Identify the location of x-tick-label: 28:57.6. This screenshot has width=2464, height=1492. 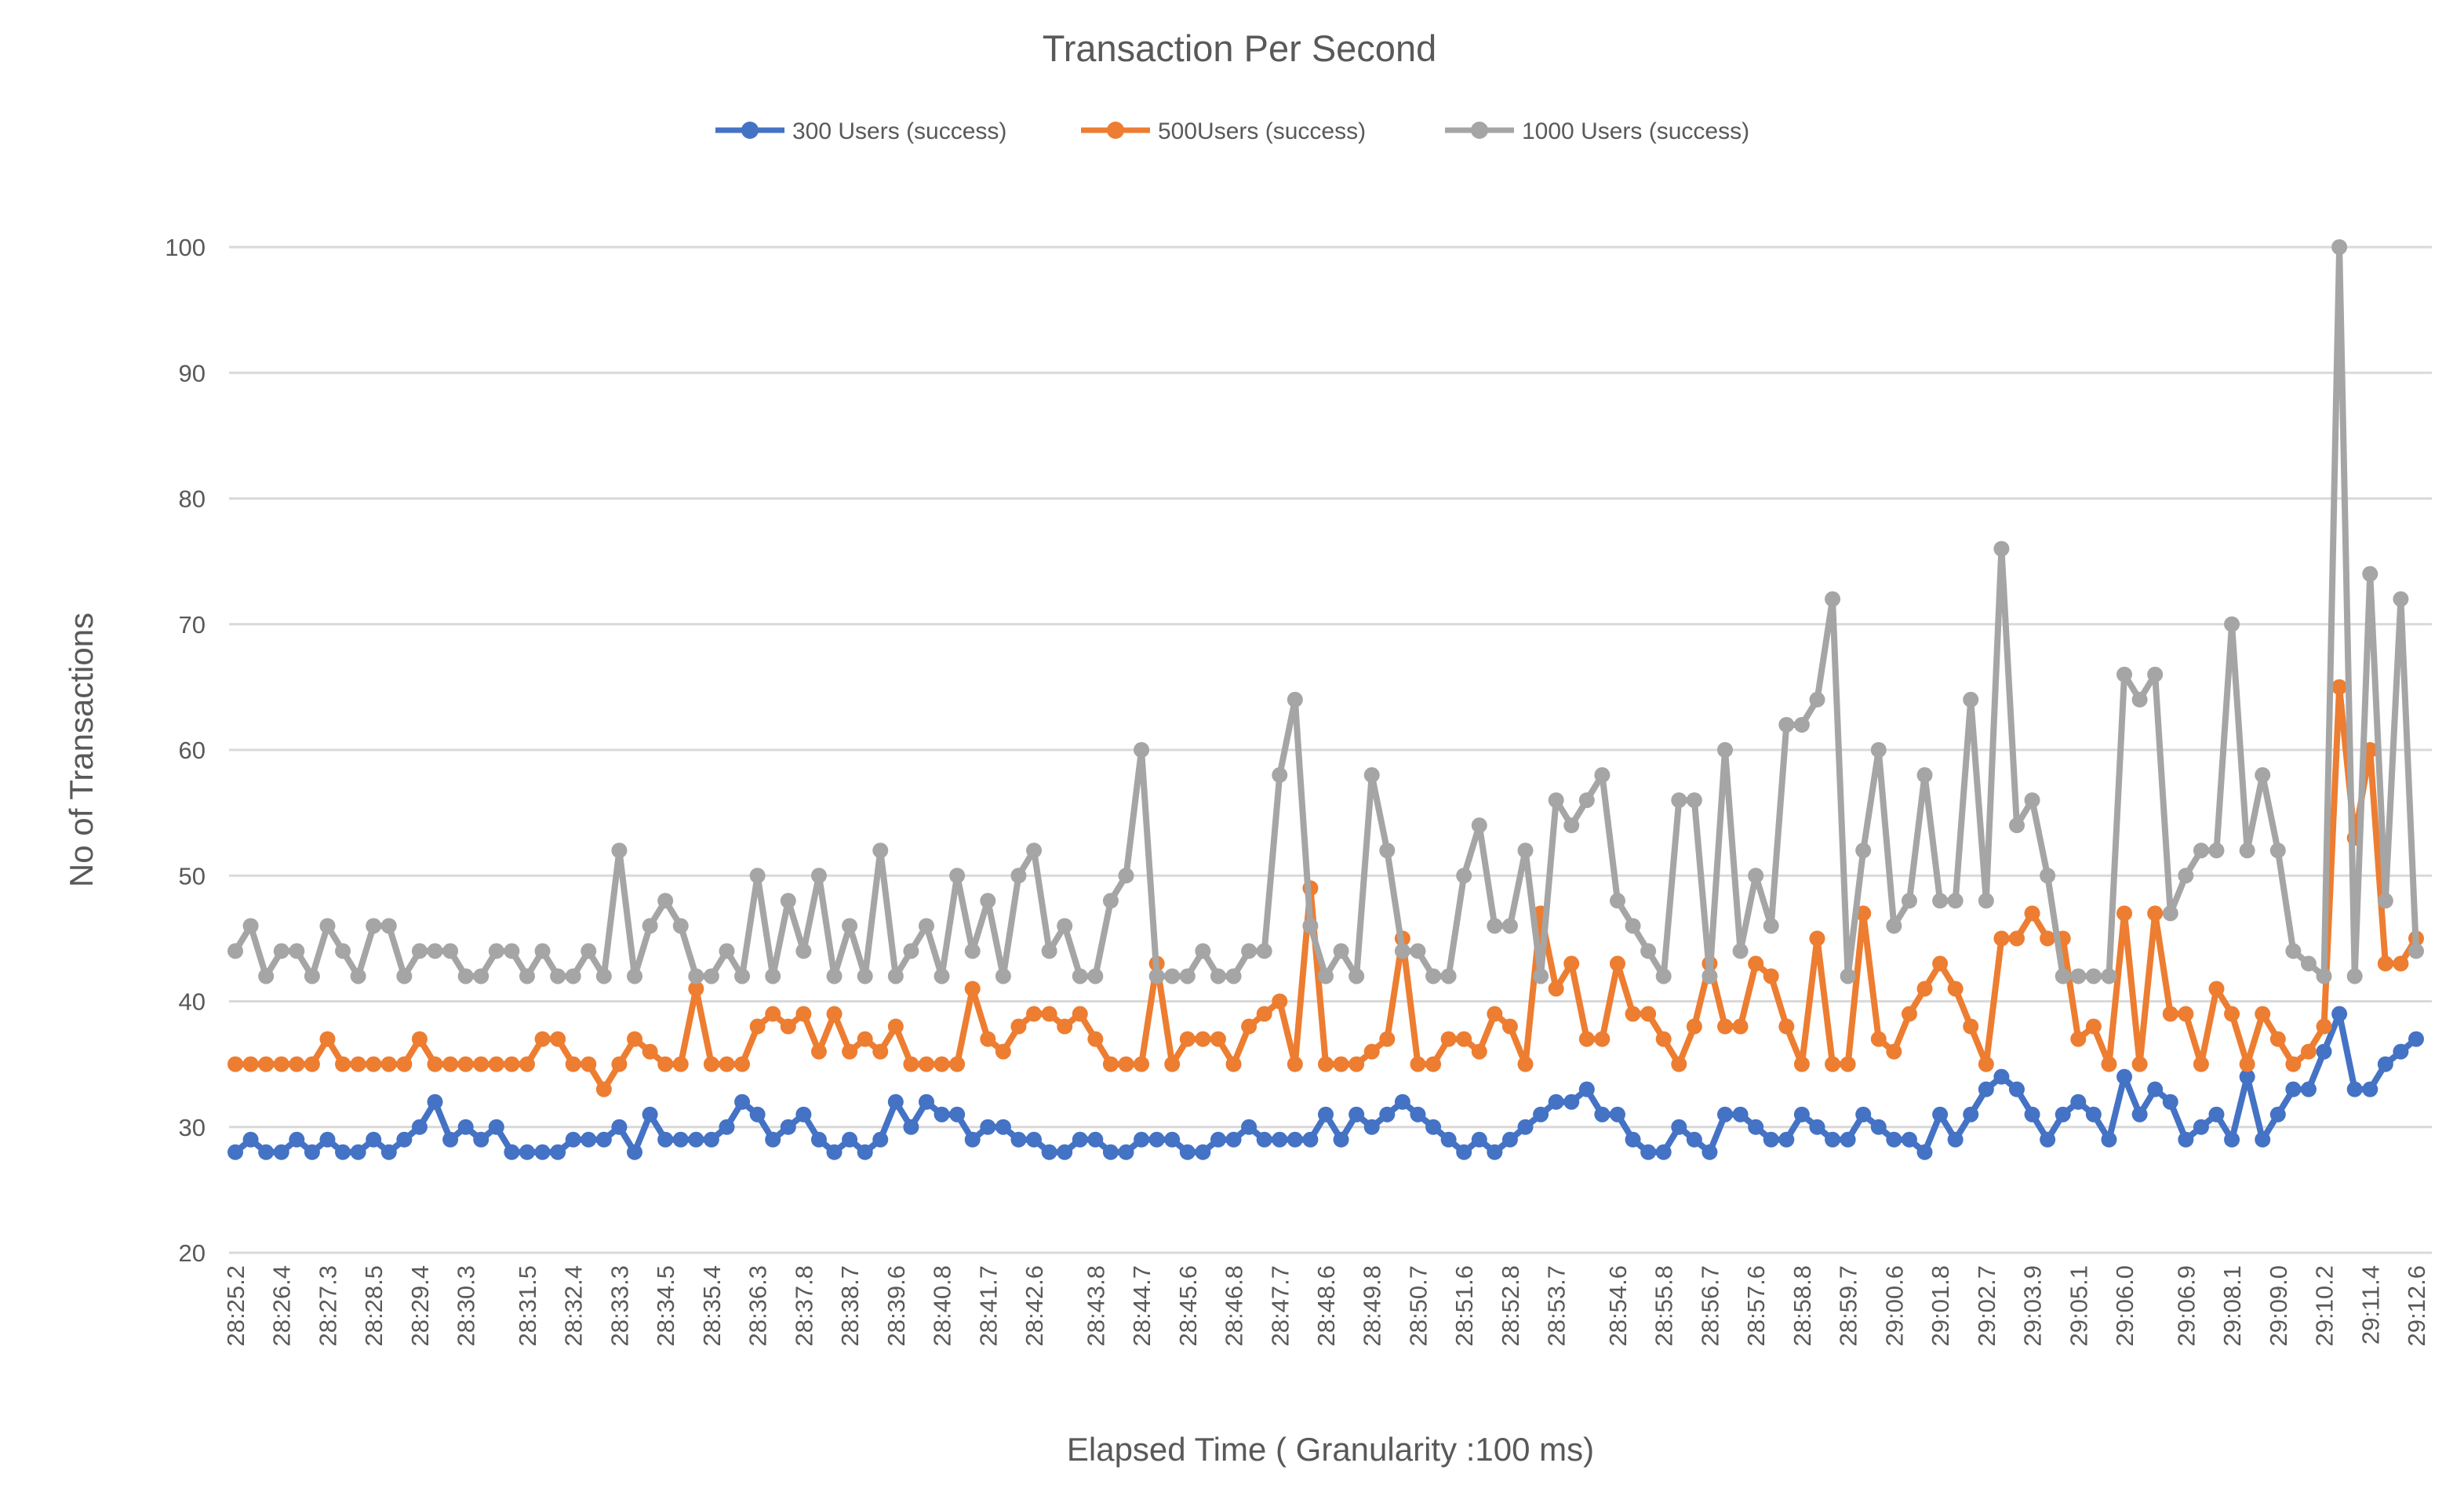
(1756, 1305).